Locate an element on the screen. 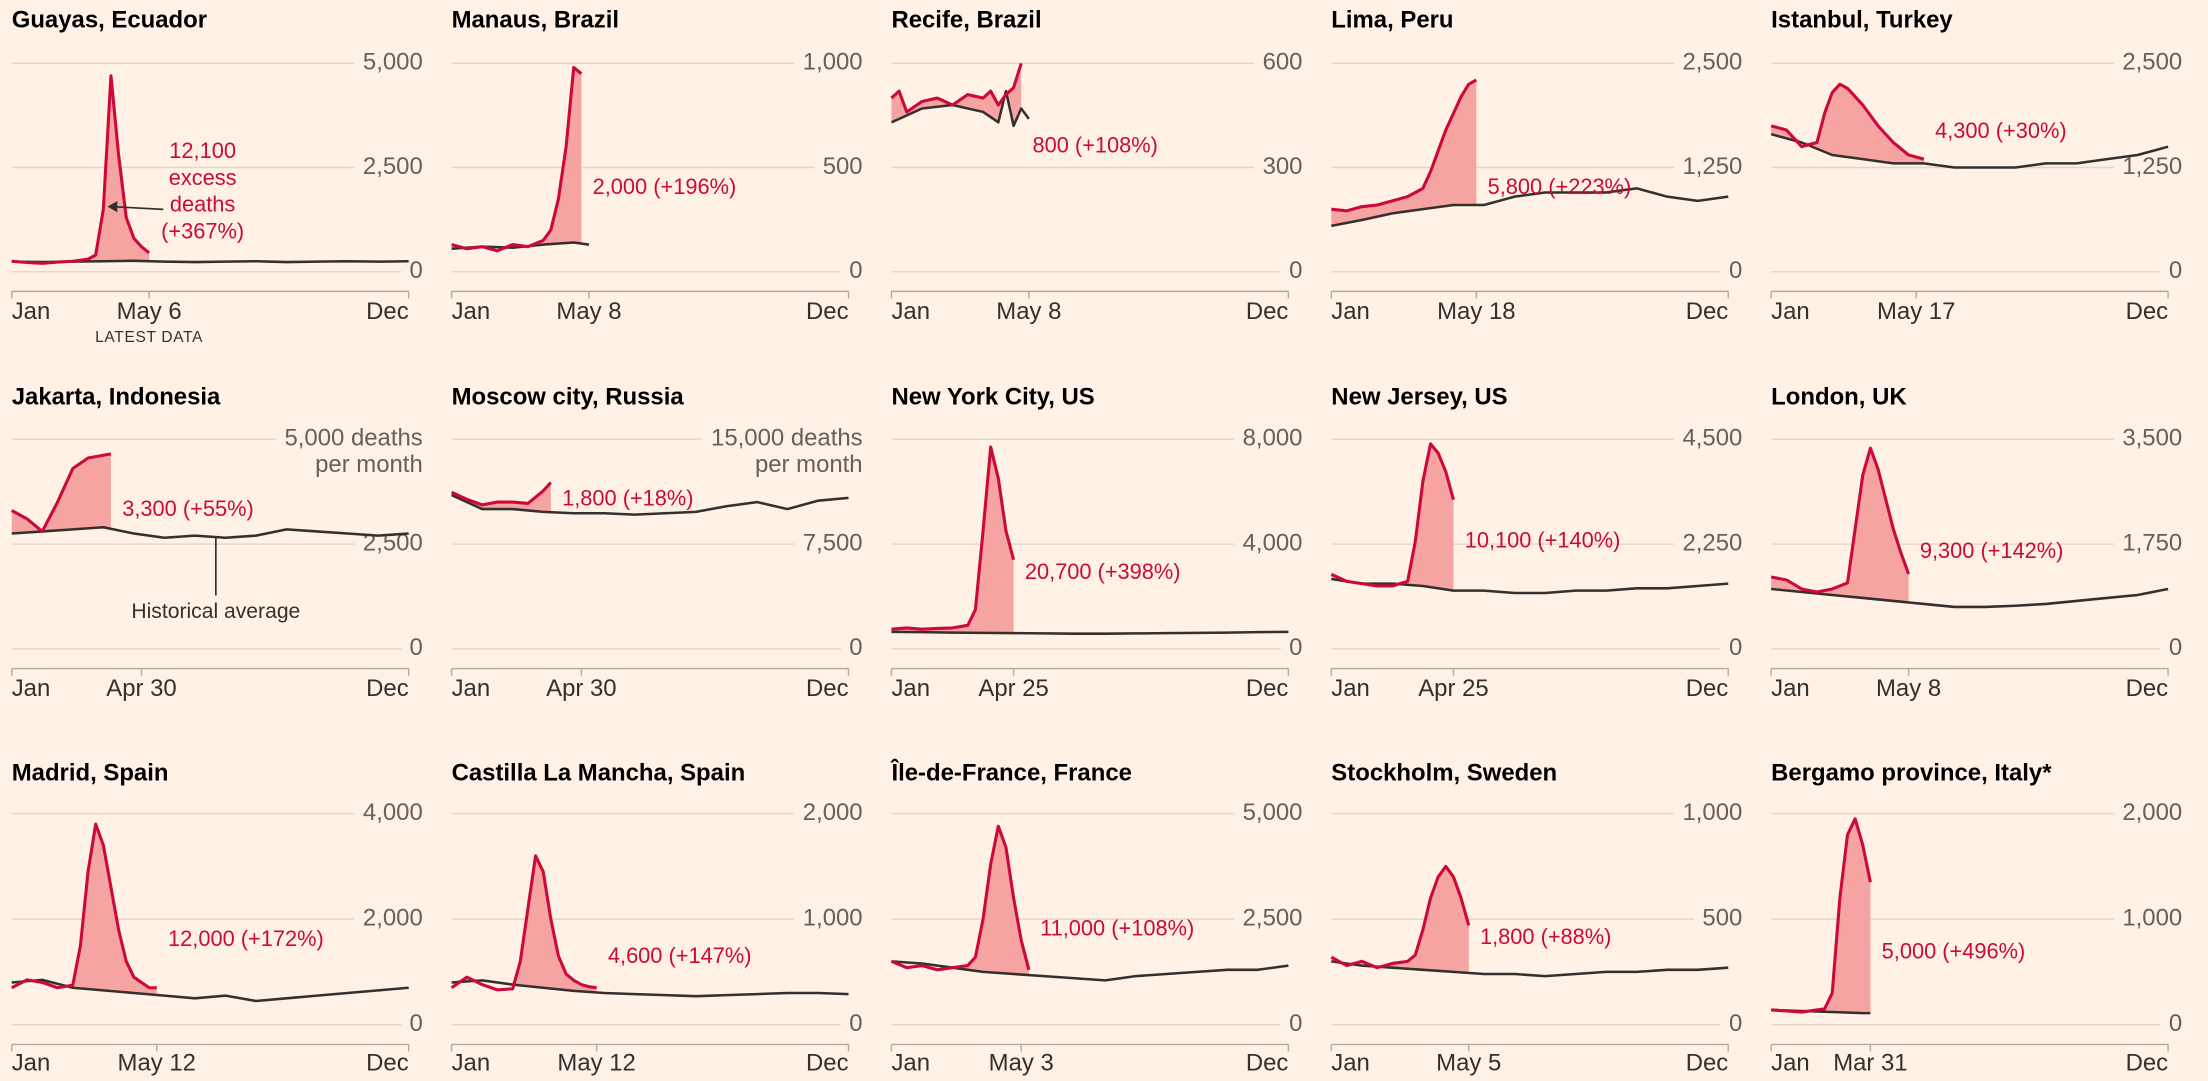  x-tick-label: May 3 is located at coordinates (1021, 1062).